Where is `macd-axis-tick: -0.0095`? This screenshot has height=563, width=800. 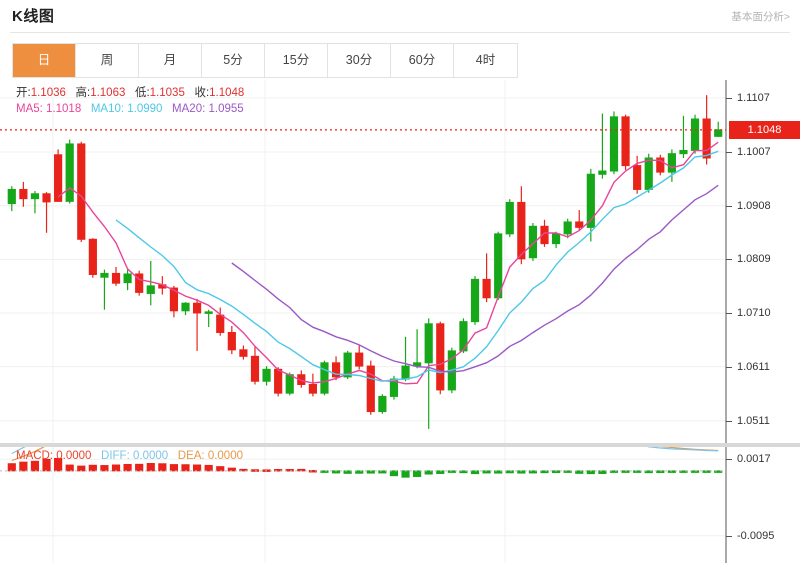 macd-axis-tick: -0.0095 is located at coordinates (756, 535).